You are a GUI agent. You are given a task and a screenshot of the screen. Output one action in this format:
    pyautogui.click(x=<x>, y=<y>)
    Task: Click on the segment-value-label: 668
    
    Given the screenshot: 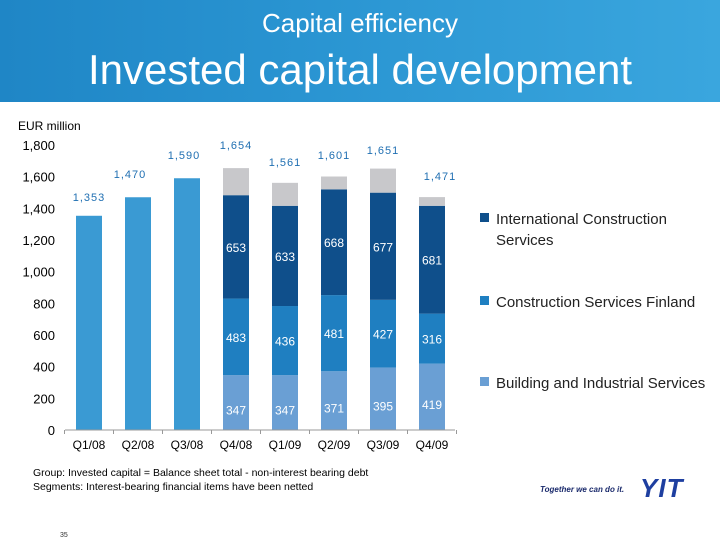 What is the action you would take?
    pyautogui.click(x=334, y=243)
    